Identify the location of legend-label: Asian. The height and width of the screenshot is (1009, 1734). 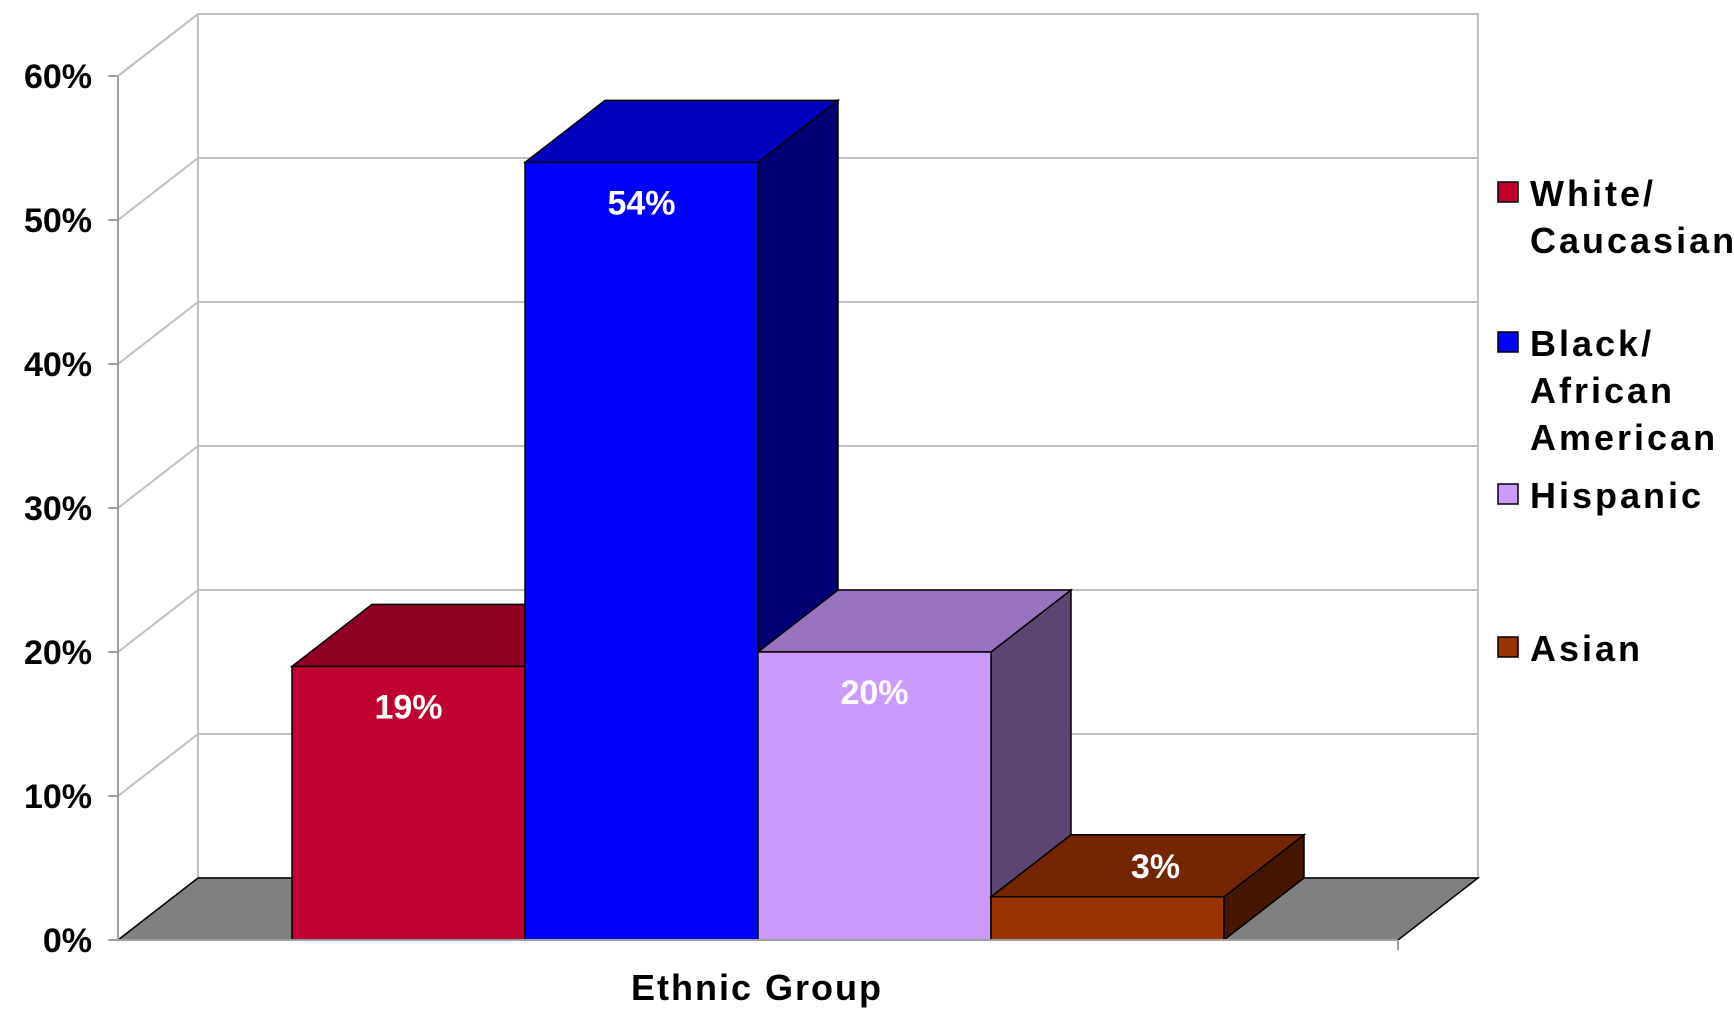
(1586, 648).